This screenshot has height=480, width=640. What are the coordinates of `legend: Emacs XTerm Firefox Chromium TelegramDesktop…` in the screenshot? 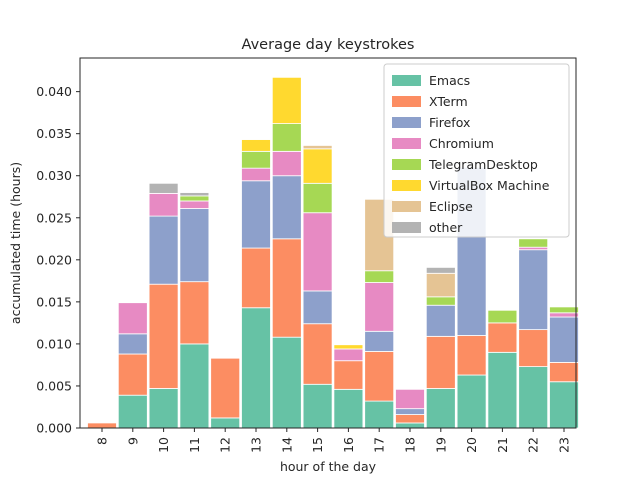 It's located at (476, 150).